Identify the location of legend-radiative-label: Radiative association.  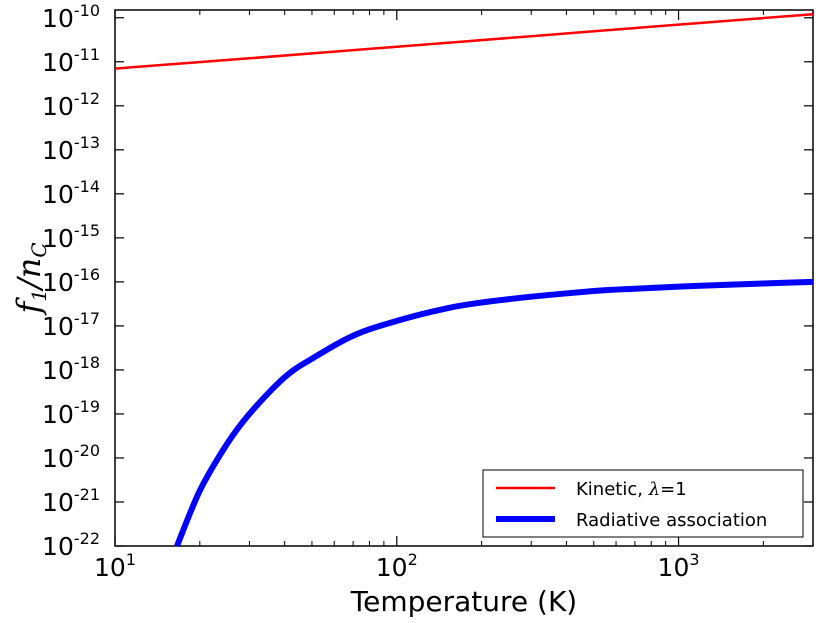
(671, 520).